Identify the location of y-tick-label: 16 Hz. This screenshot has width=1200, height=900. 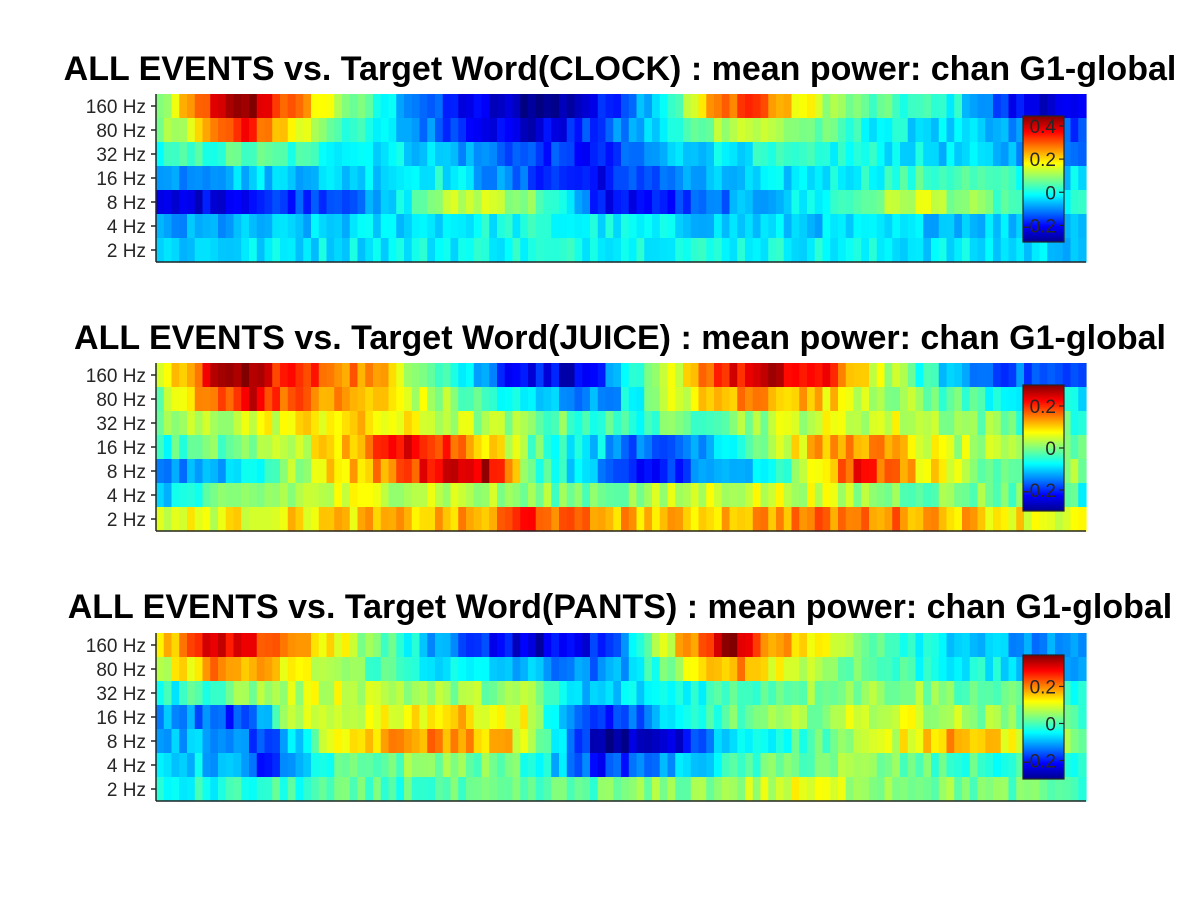
(121, 179).